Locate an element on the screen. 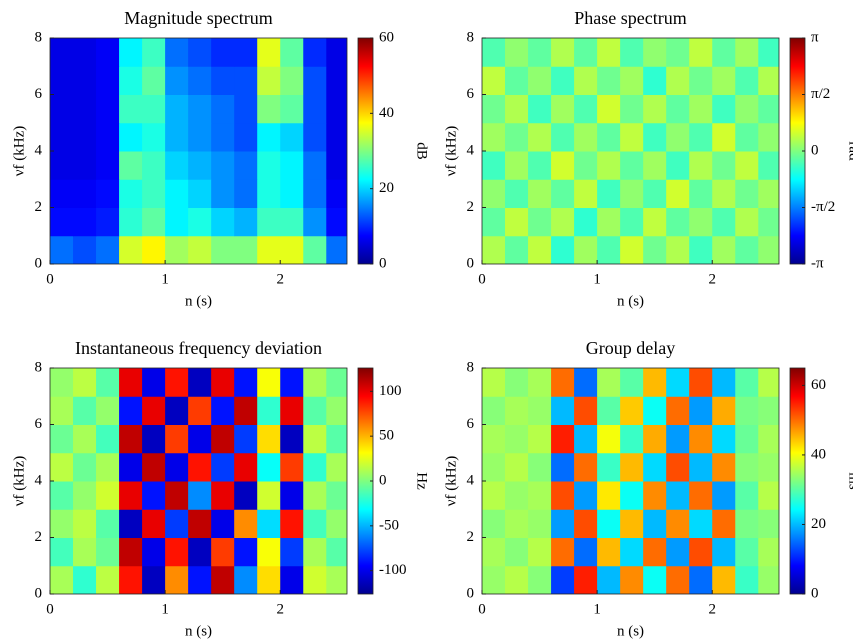 The width and height of the screenshot is (853, 641). colorbar-tick-label: 60 is located at coordinates (818, 385).